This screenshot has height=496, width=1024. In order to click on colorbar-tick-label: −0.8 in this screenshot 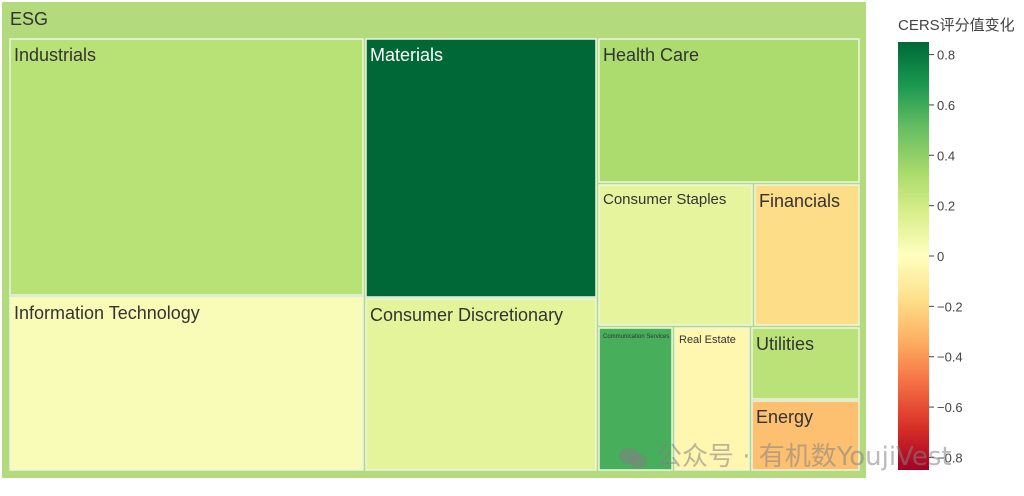, I will do `click(950, 457)`.